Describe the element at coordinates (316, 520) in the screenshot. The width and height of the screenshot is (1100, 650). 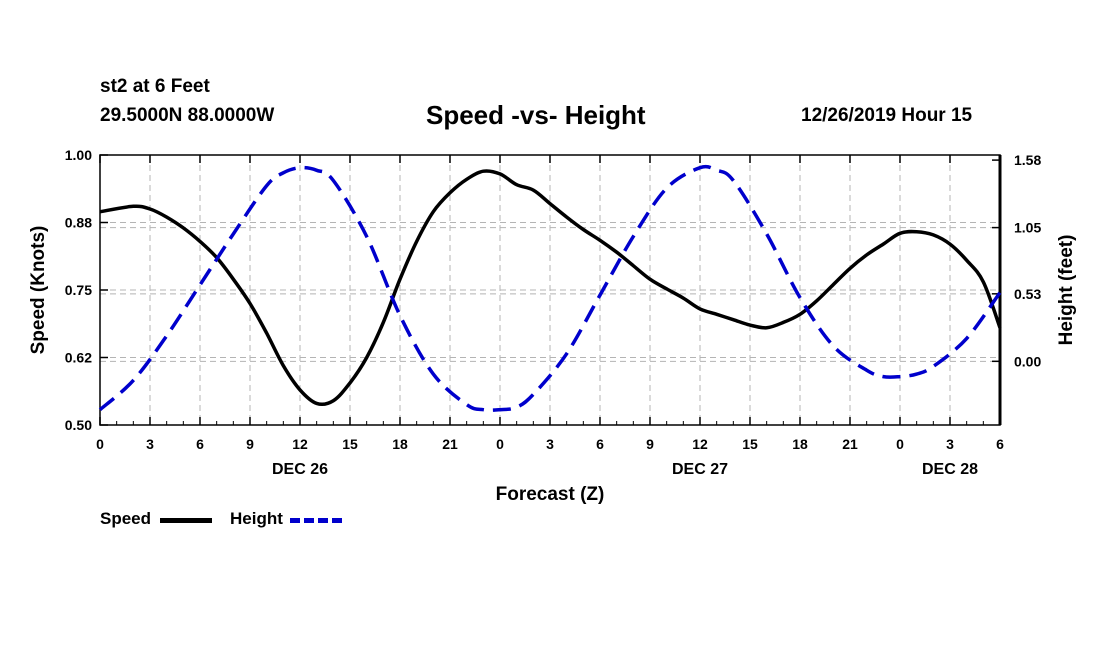
I see `legend-height-line` at that location.